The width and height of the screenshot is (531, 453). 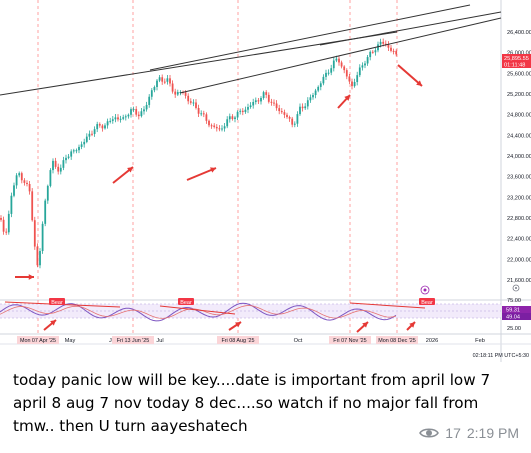 What do you see at coordinates (237, 341) in the screenshot?
I see `date-highlight-label: Fri 08 Aug '25` at bounding box center [237, 341].